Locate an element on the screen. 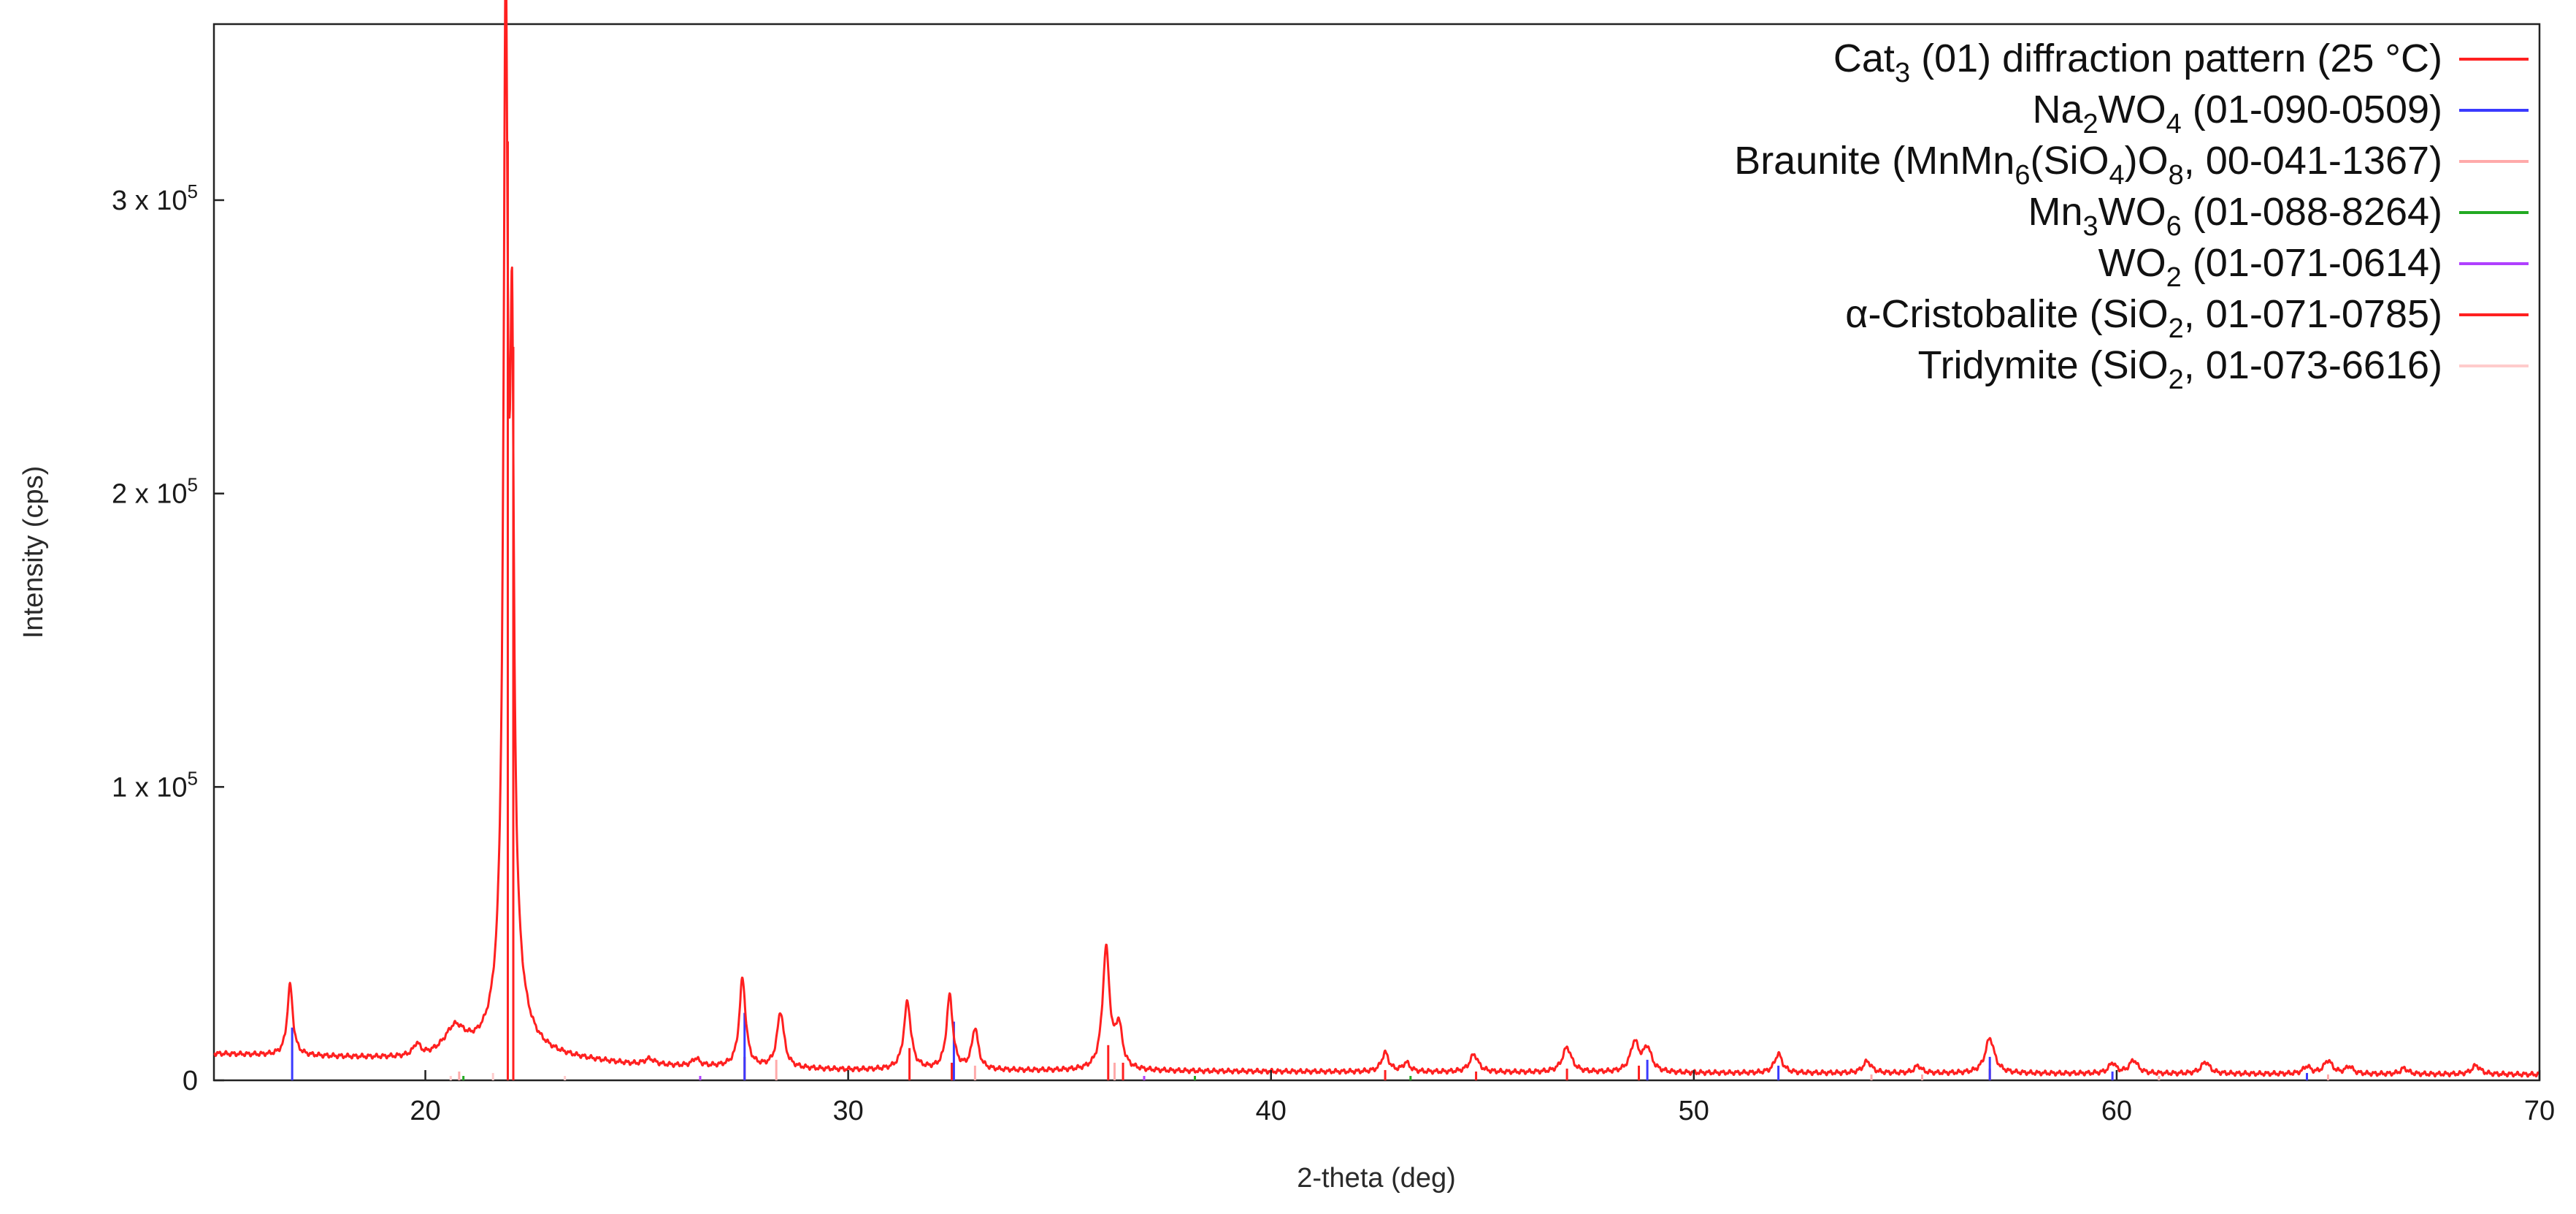 The height and width of the screenshot is (1214, 2576). legend-text-part: α-Cristobalite (SiO is located at coordinates (2006, 314).